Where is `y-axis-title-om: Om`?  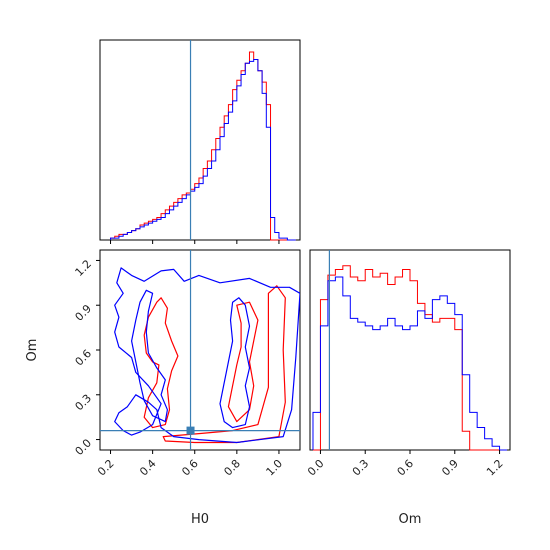
y-axis-title-om: Om is located at coordinates (32, 350).